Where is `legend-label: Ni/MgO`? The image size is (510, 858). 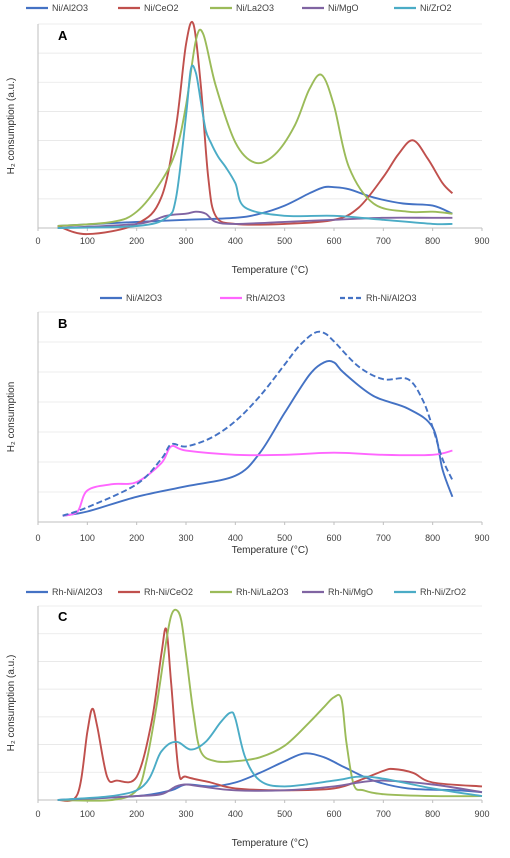 legend-label: Ni/MgO is located at coordinates (343, 8).